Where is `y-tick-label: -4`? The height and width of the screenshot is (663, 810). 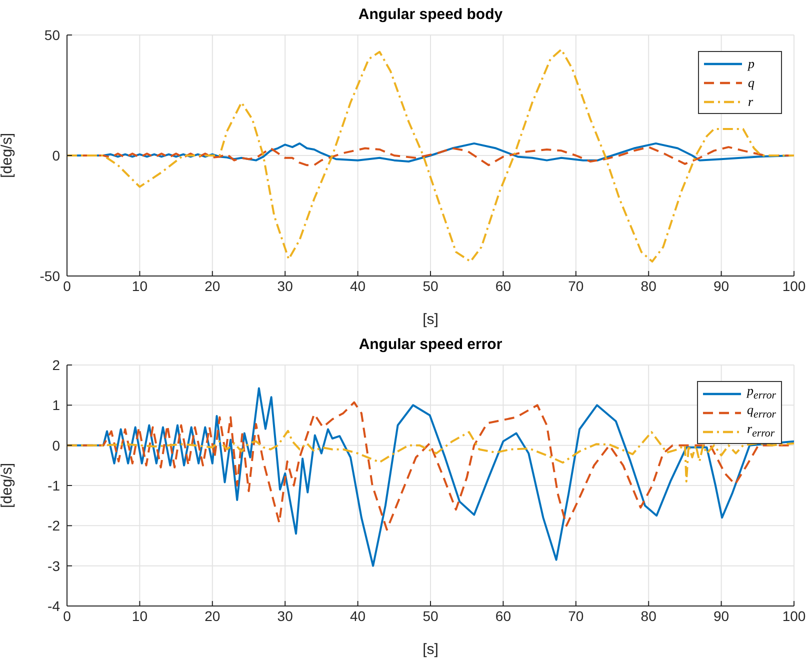 y-tick-label: -4 is located at coordinates (54, 606).